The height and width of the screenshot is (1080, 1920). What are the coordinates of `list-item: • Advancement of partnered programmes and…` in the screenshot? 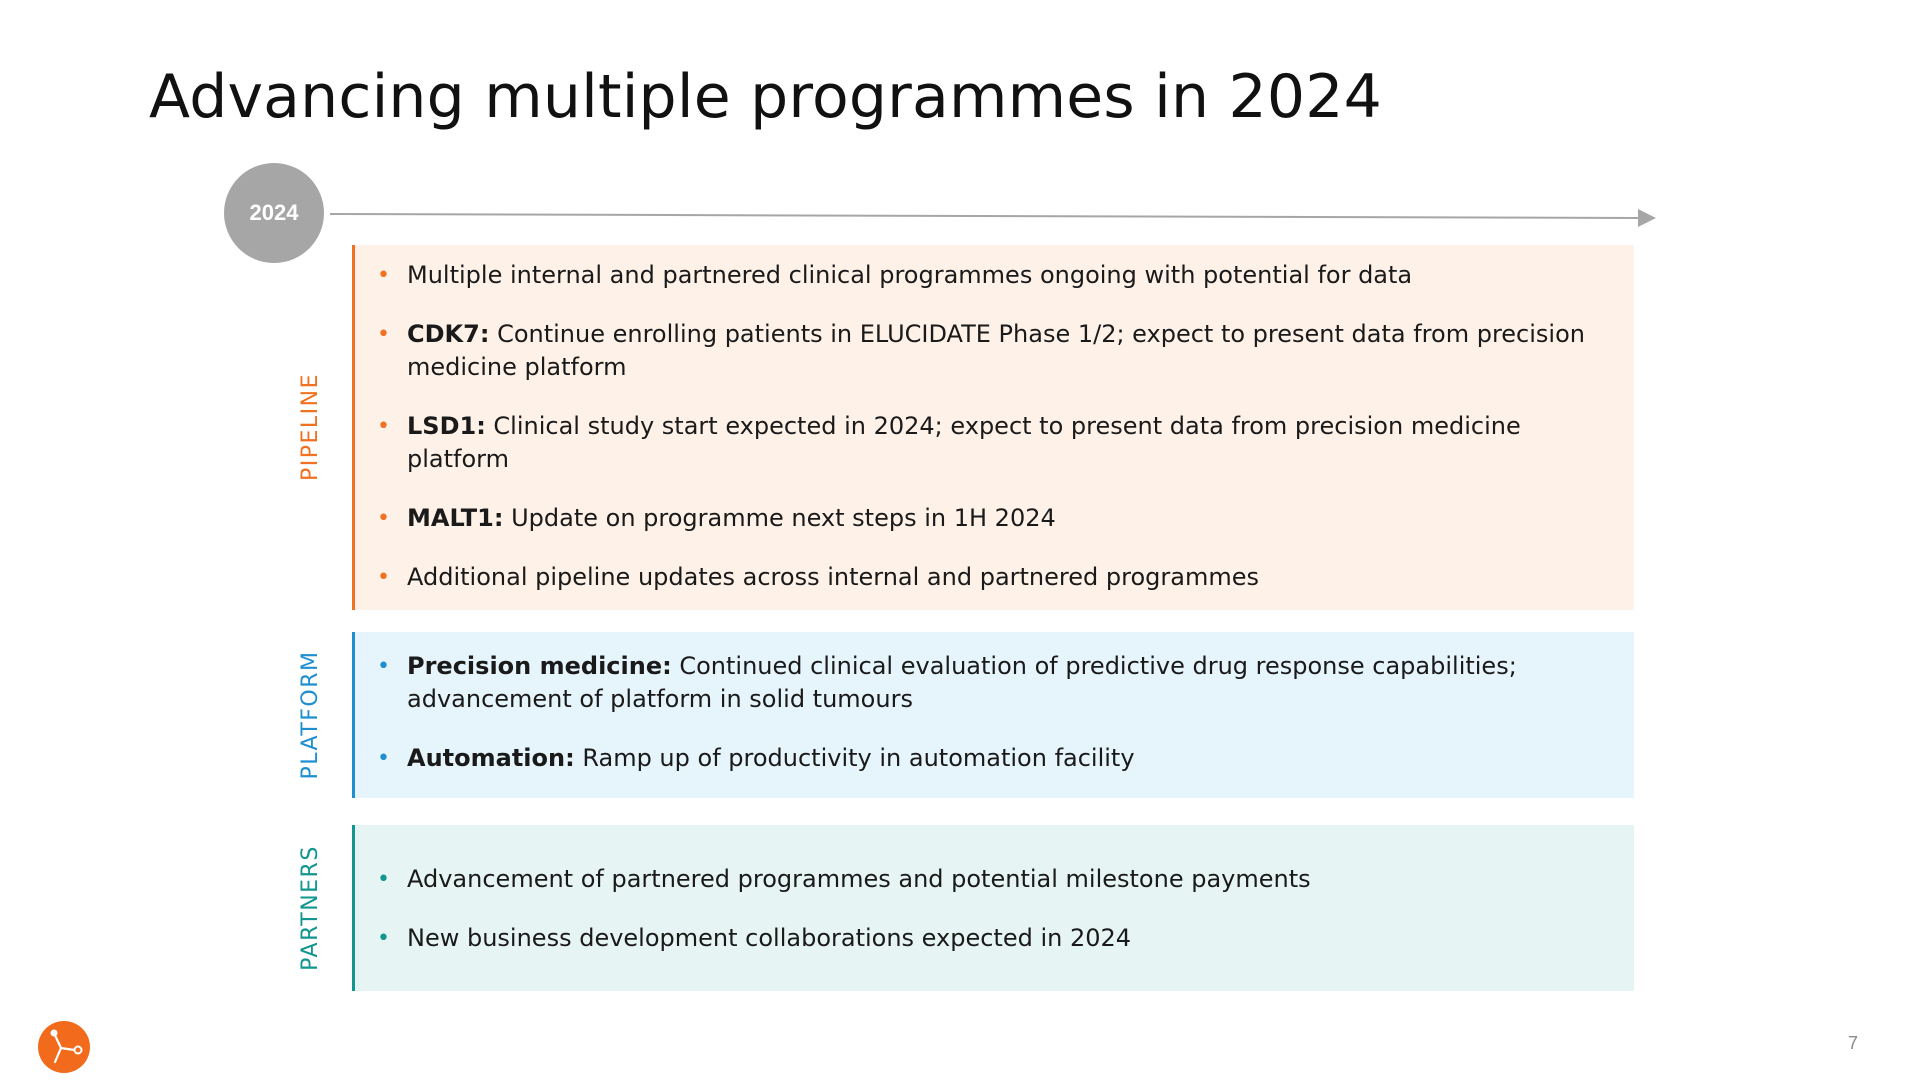 It's located at (995, 879).